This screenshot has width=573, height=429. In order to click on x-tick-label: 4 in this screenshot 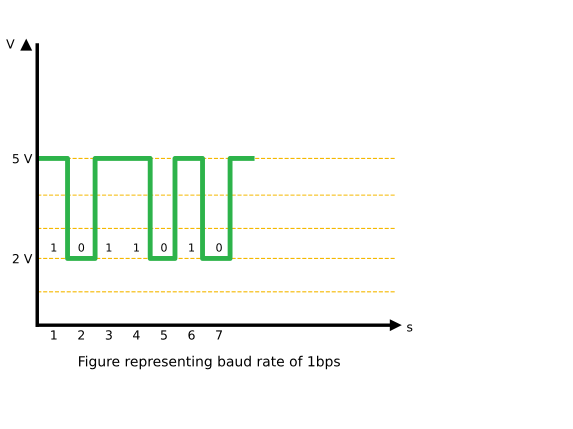, I will do `click(136, 335)`.